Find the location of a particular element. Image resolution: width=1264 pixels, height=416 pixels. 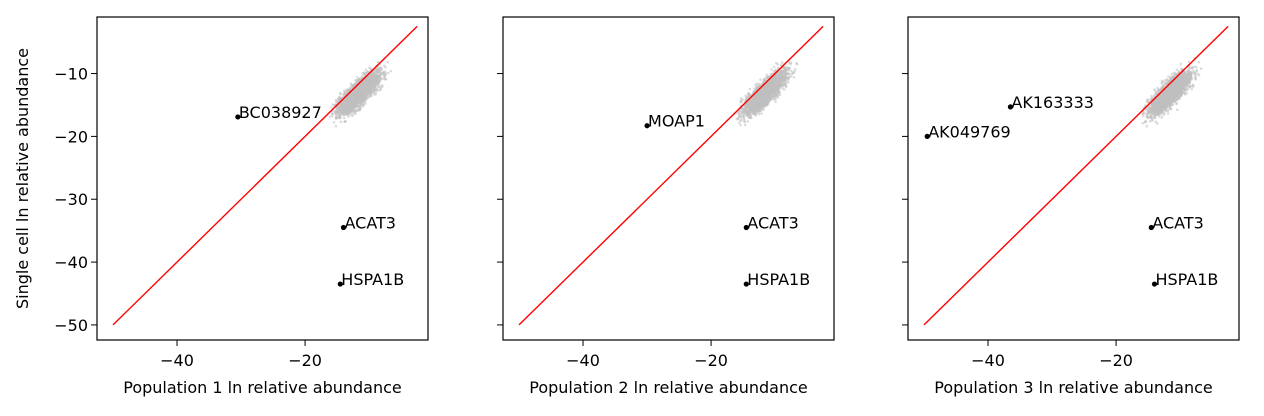

y-tick-label: −50 is located at coordinates (71, 325).